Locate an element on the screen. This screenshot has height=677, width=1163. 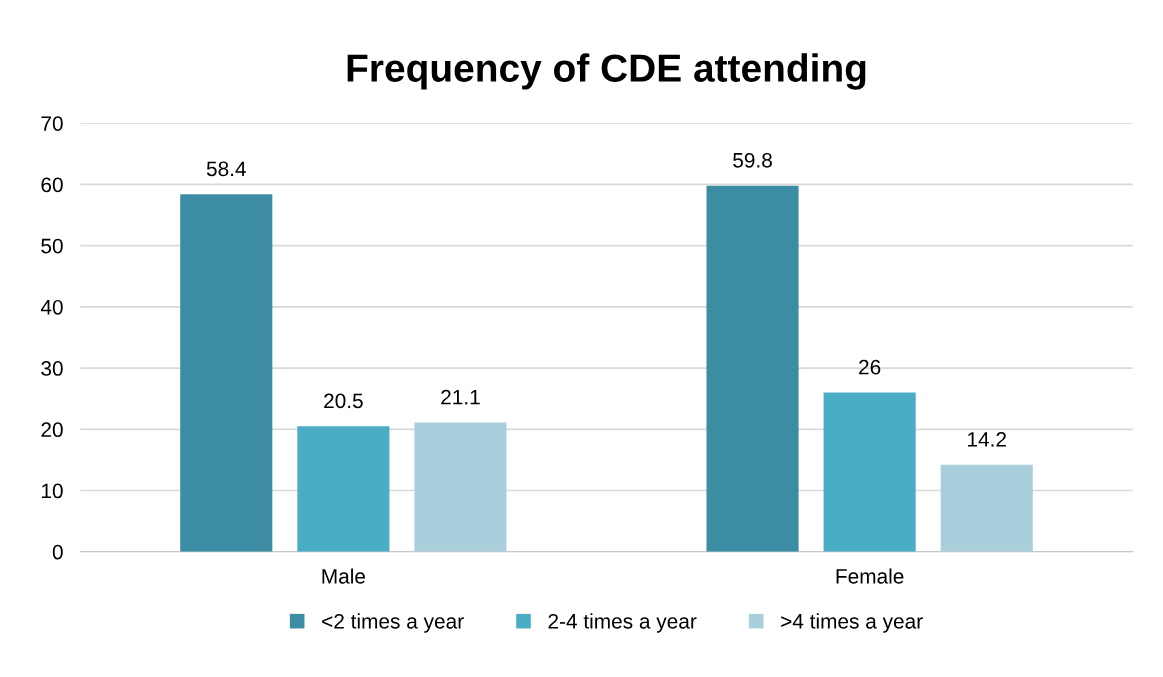
y-tick-label: 0 is located at coordinates (57, 552).